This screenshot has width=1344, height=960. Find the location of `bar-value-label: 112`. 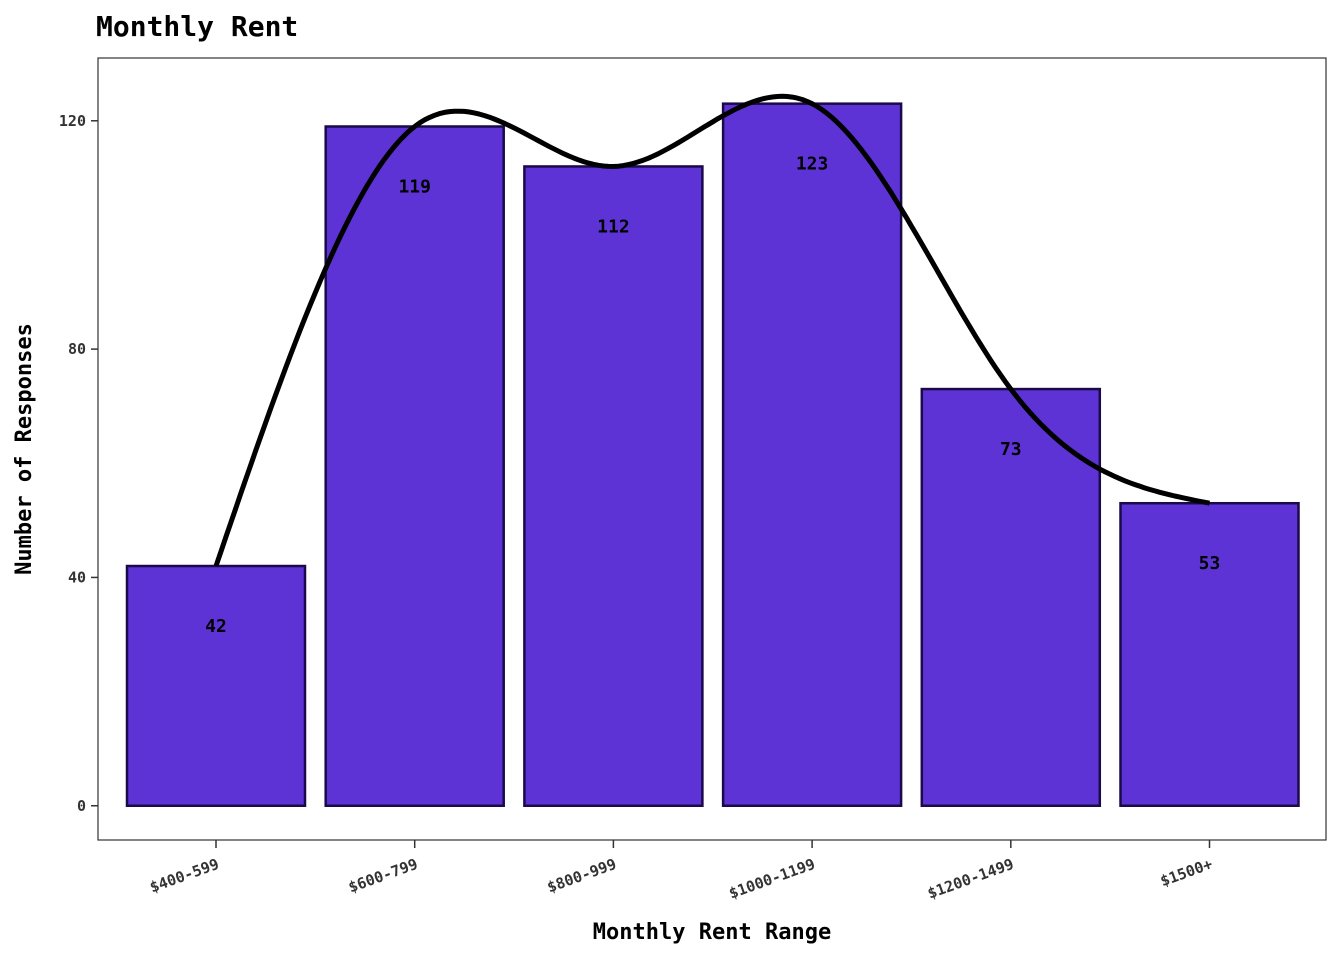

bar-value-label: 112 is located at coordinates (613, 226).